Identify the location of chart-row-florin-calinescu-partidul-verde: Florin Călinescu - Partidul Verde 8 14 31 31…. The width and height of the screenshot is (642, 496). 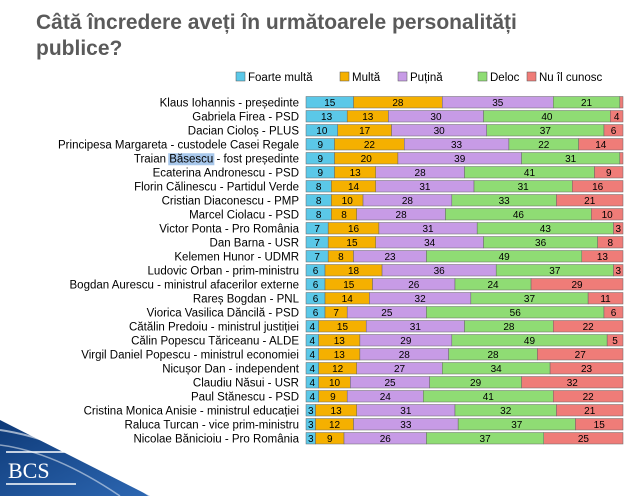
(379, 186).